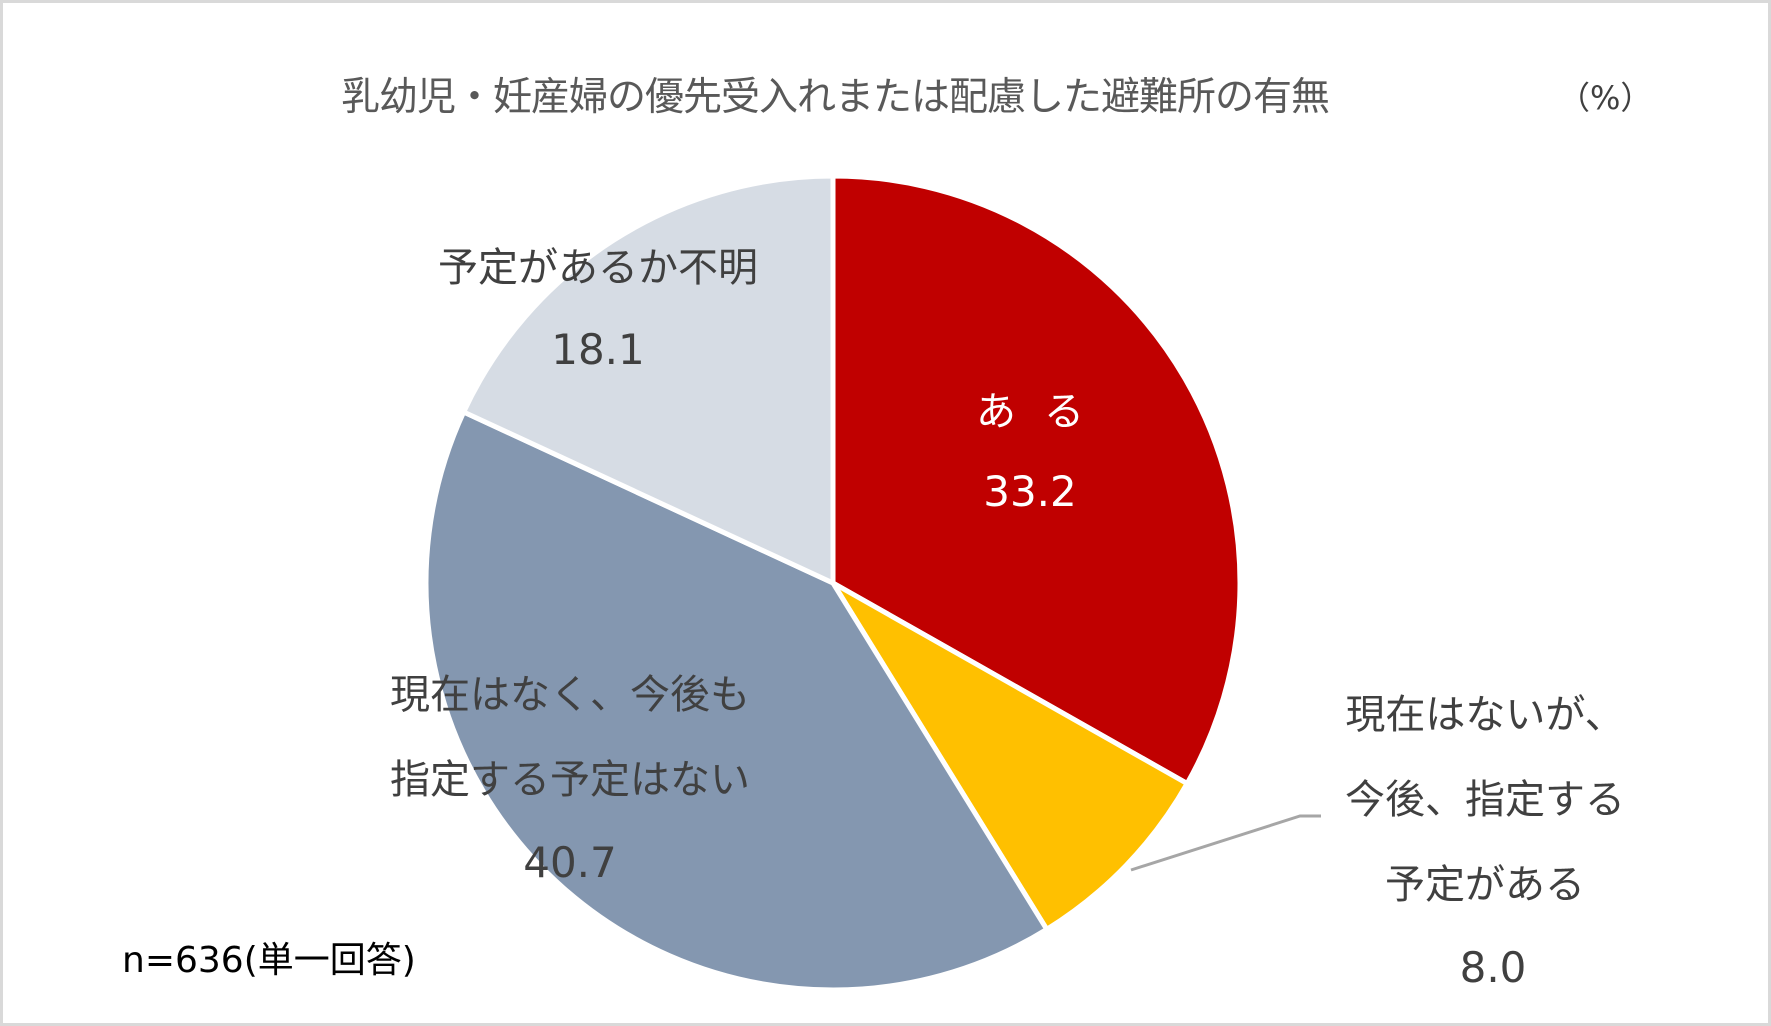 This screenshot has height=1026, width=1771. Describe the element at coordinates (598, 349) in the screenshot. I see `slice-value-unknown: 18.1` at that location.